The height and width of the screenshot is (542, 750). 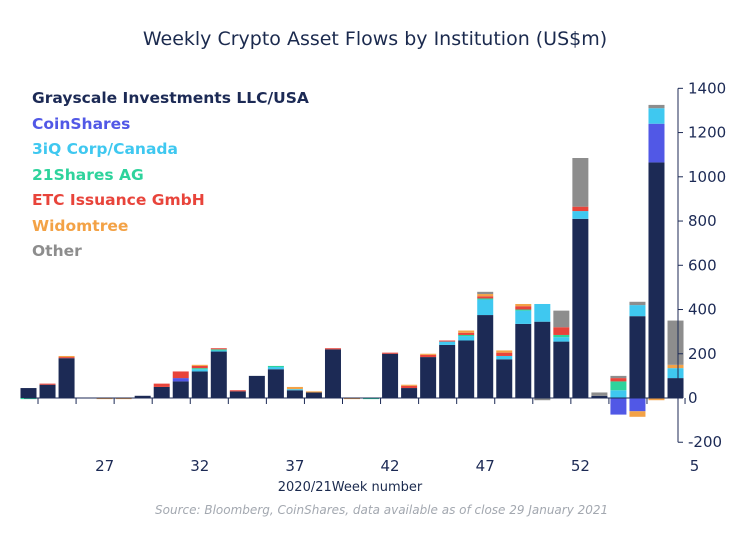 What do you see at coordinates (702, 221) in the screenshot?
I see `y-tick-label: 800` at bounding box center [702, 221].